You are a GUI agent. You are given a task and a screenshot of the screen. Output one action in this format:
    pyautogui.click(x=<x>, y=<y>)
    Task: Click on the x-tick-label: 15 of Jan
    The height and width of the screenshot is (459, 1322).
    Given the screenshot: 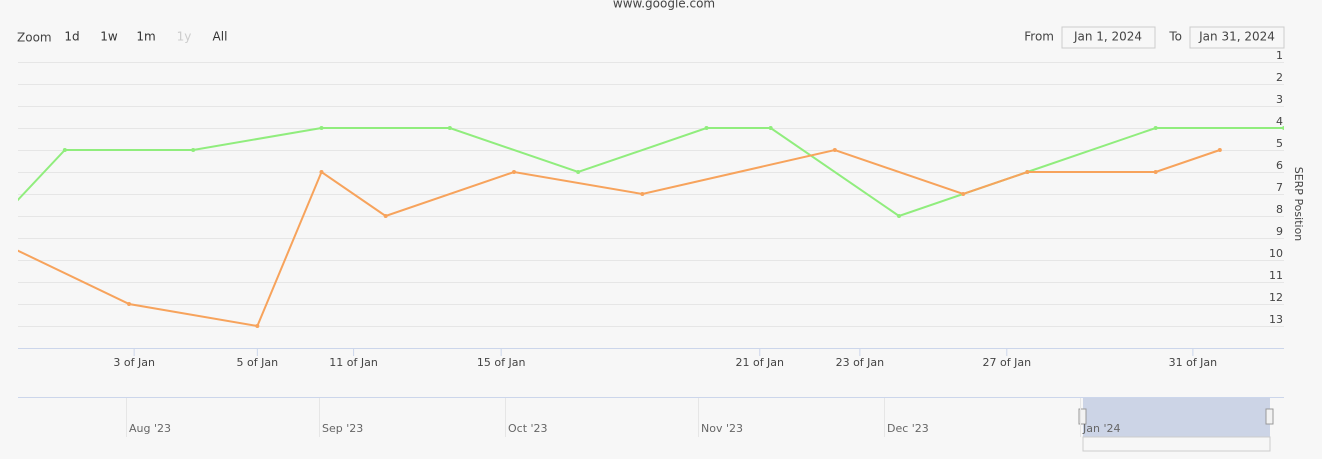 What is the action you would take?
    pyautogui.click(x=501, y=362)
    